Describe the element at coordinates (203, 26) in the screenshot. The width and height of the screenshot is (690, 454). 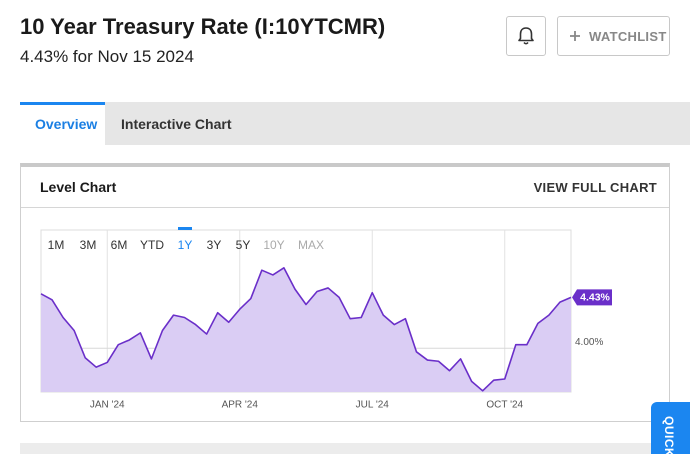
I see `page-title: 10 Year Treasury Rate (I:10YTCMR)` at that location.